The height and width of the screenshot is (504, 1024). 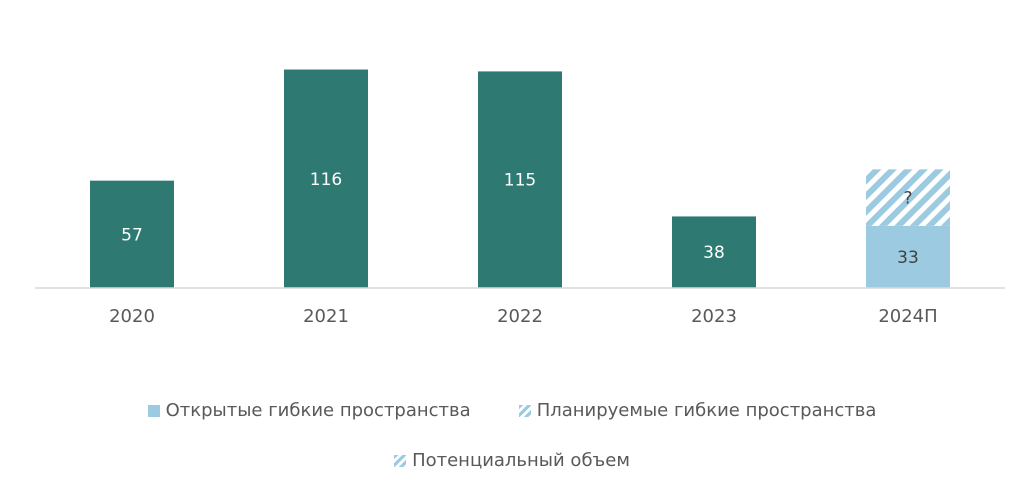 I want to click on x-tick-label-2021: 2021, so click(x=326, y=316).